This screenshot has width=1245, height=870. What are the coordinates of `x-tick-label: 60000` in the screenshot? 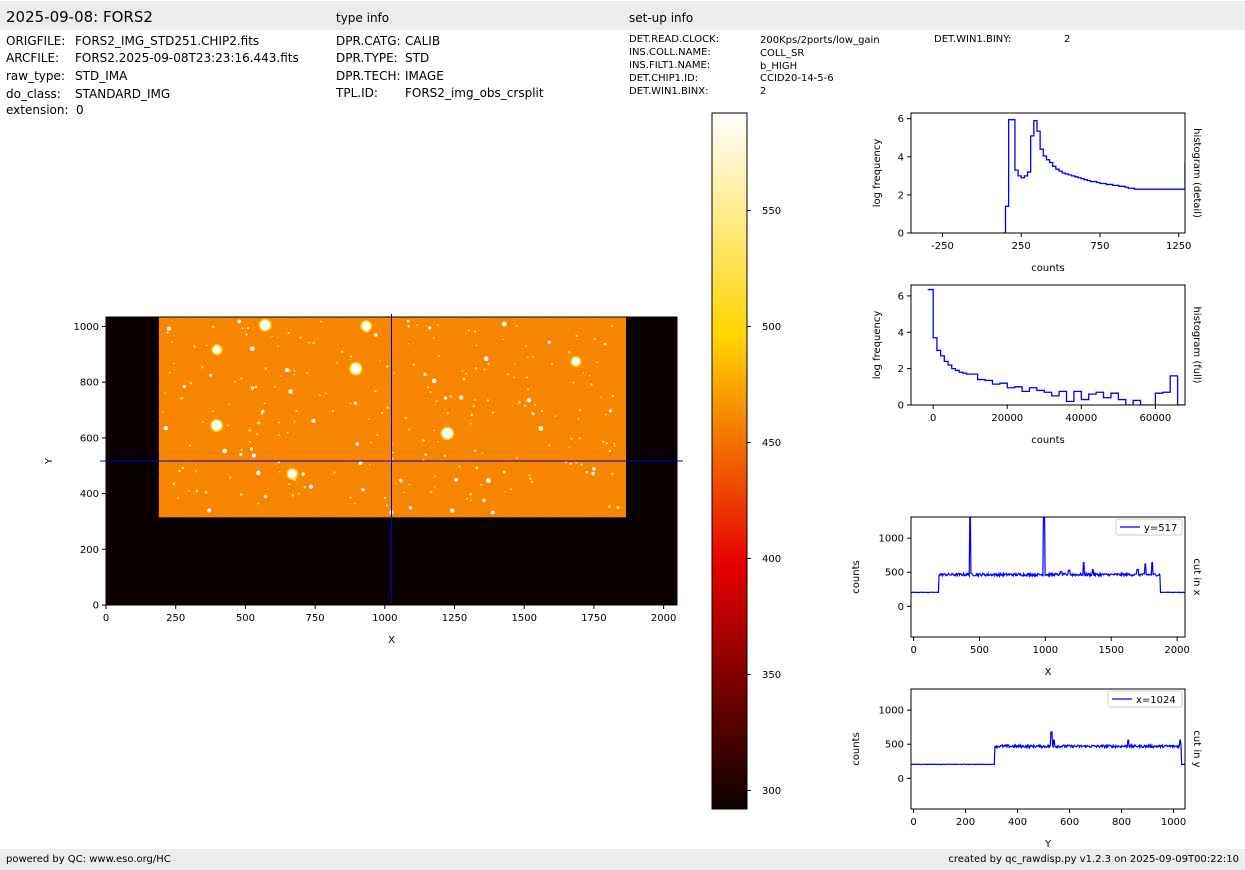 It's located at (1155, 418).